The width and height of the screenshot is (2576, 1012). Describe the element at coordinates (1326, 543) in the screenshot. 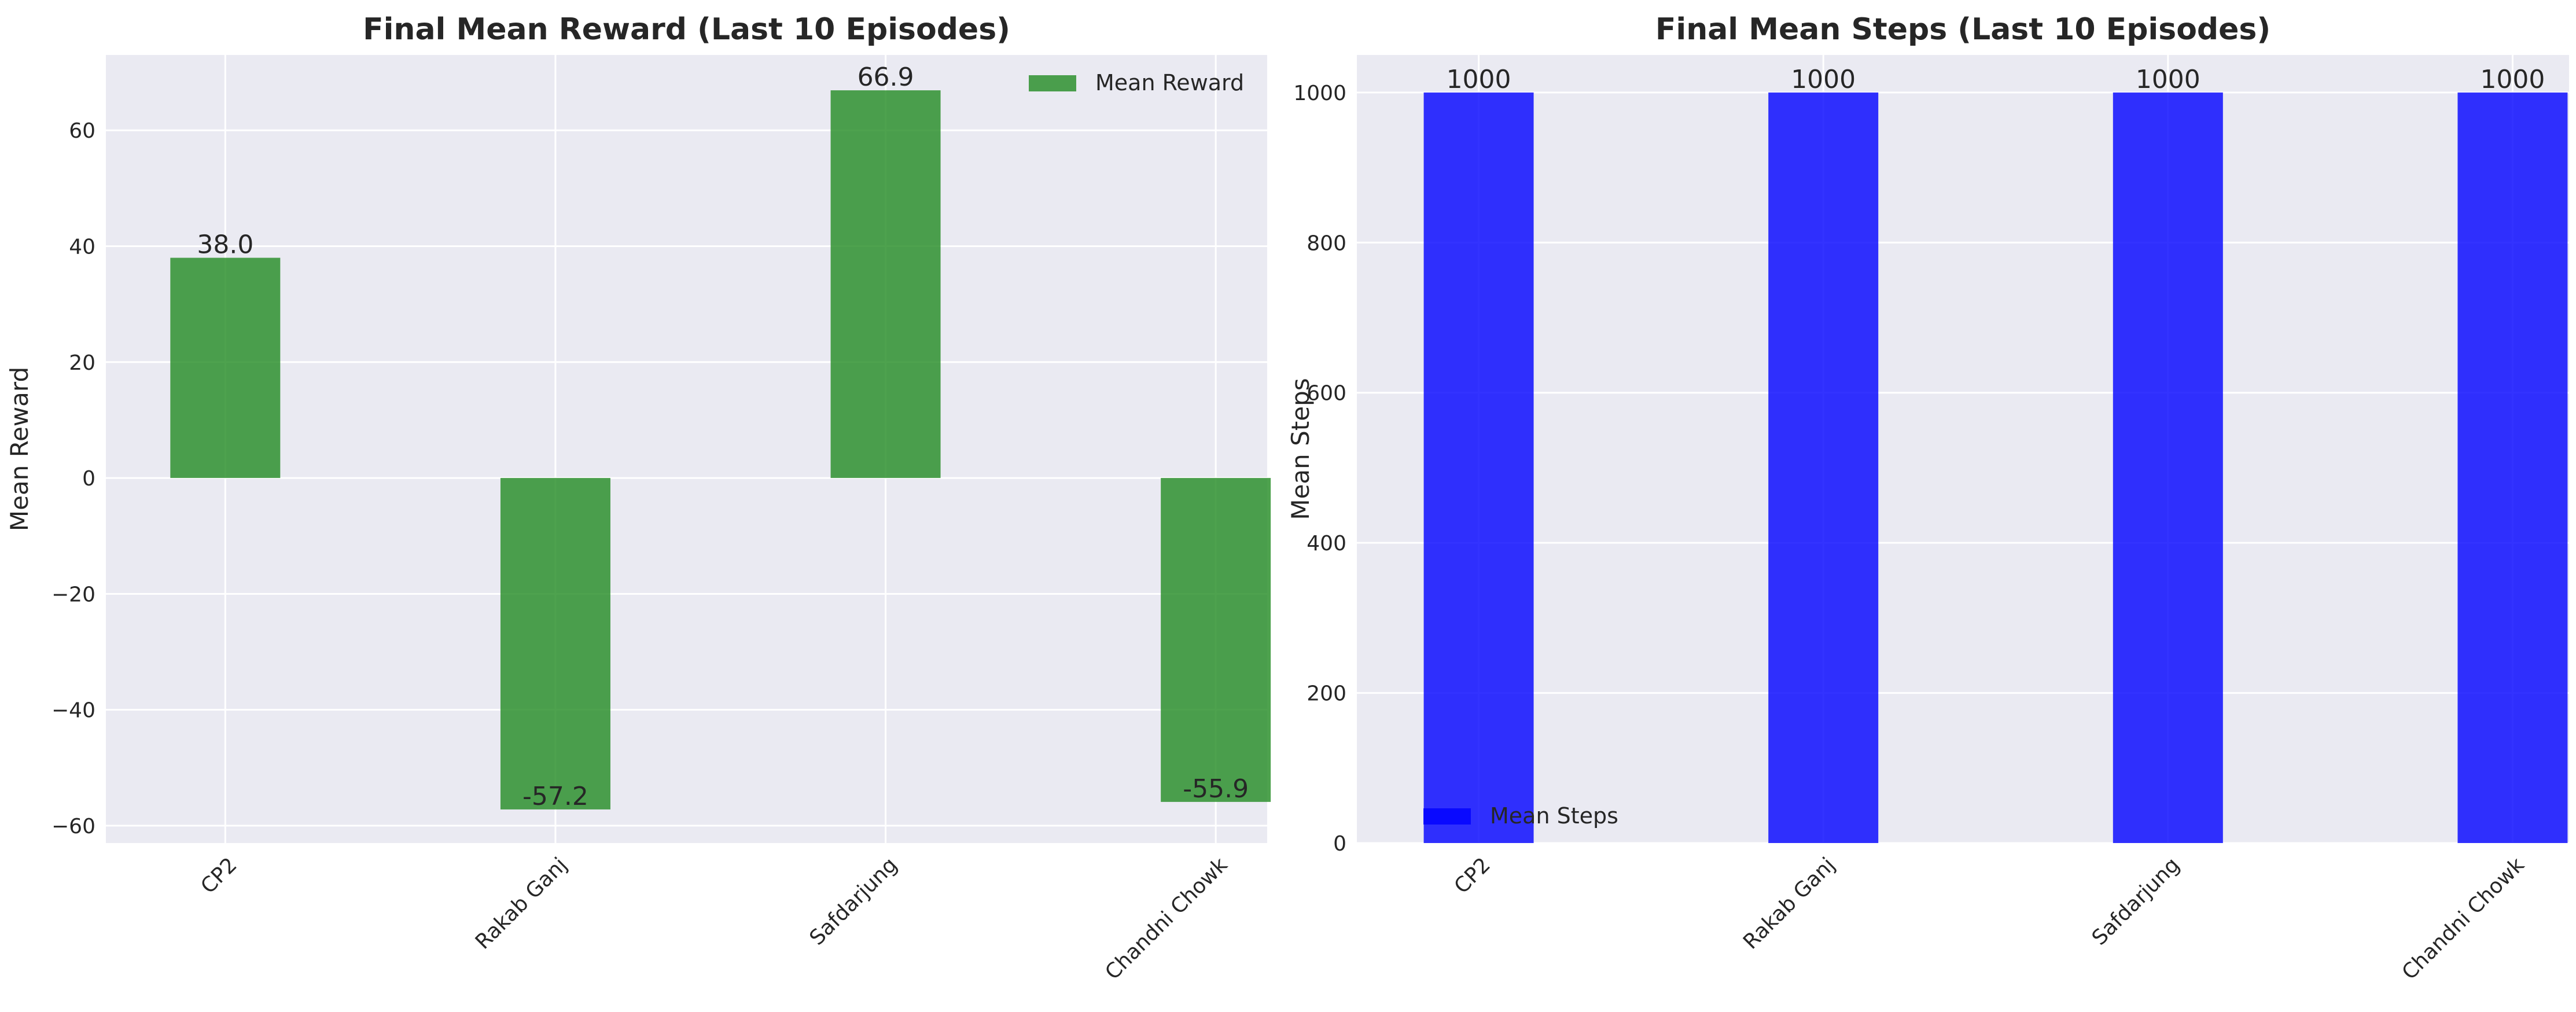

I see `y-tick-label: 400` at that location.